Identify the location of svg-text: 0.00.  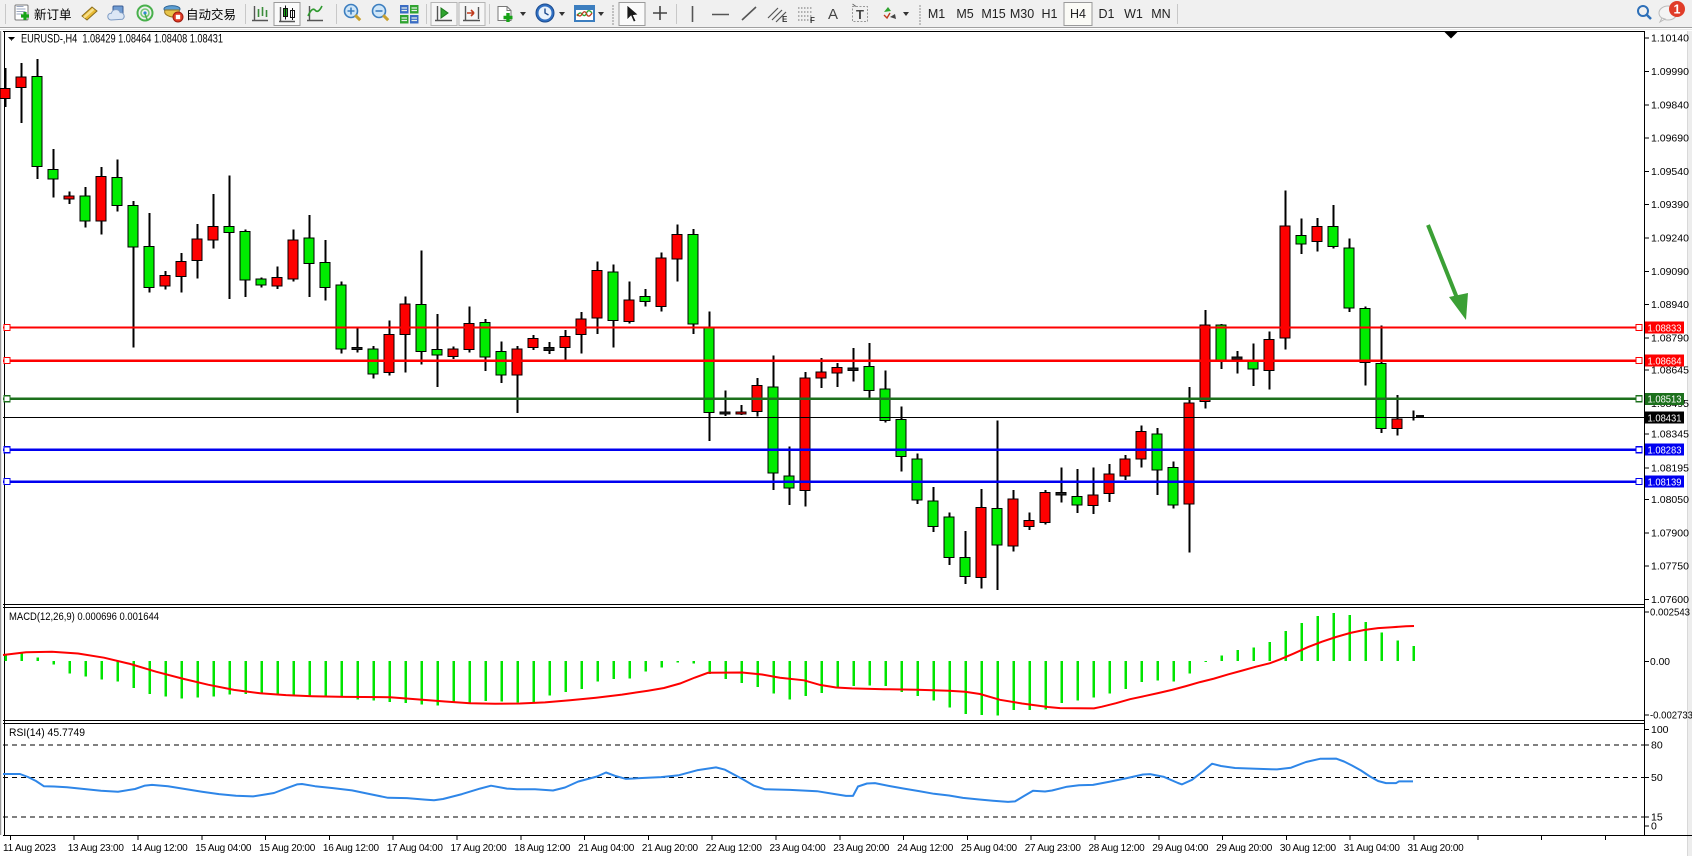
(1660, 662).